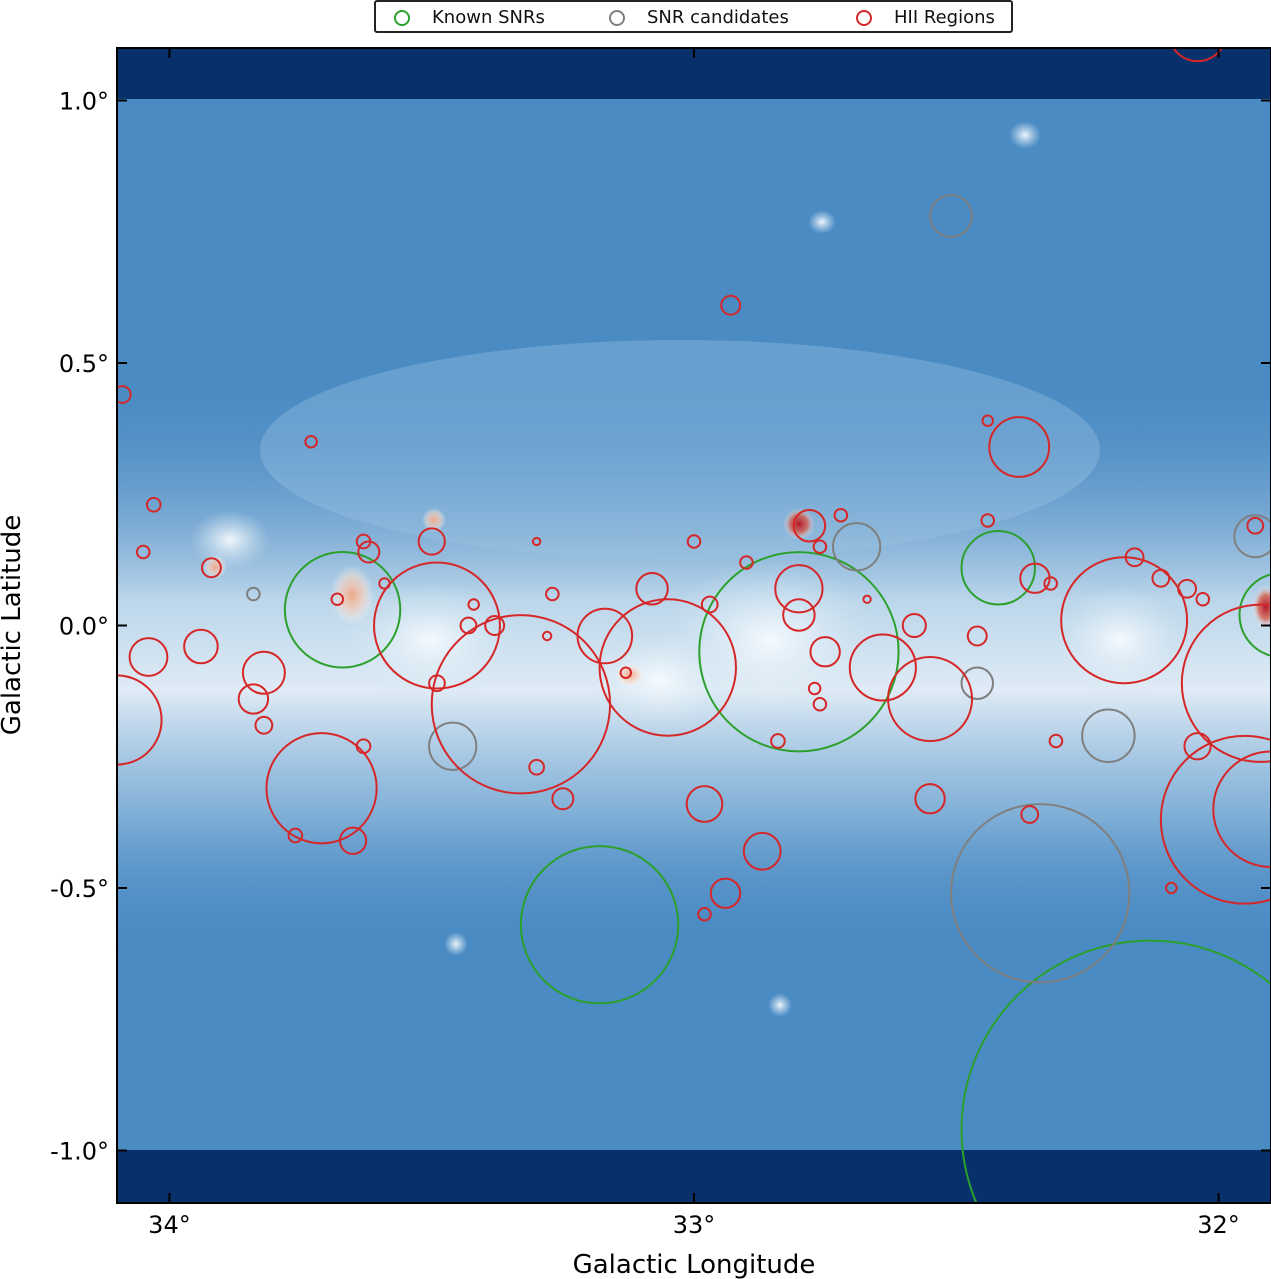  I want to click on legend-marker-snr-candidates, so click(617, 17).